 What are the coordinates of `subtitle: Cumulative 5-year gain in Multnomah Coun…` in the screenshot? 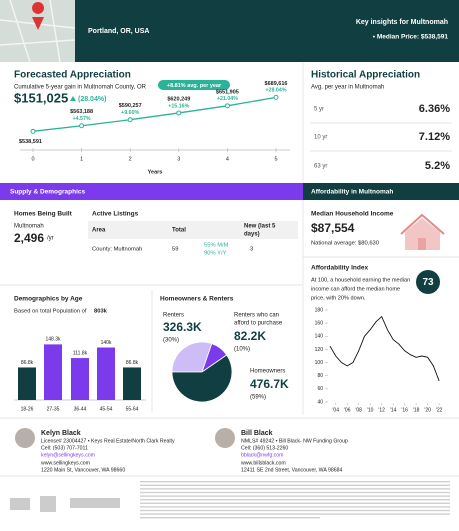 It's located at (80, 88).